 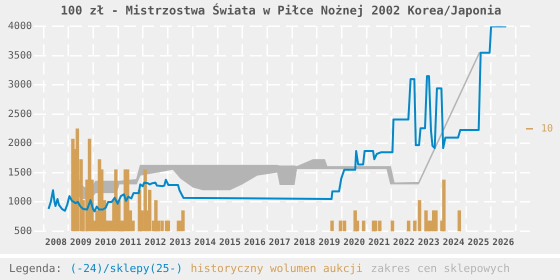 What do you see at coordinates (20, 114) in the screenshot?
I see `y-tick-label: 2500` at bounding box center [20, 114].